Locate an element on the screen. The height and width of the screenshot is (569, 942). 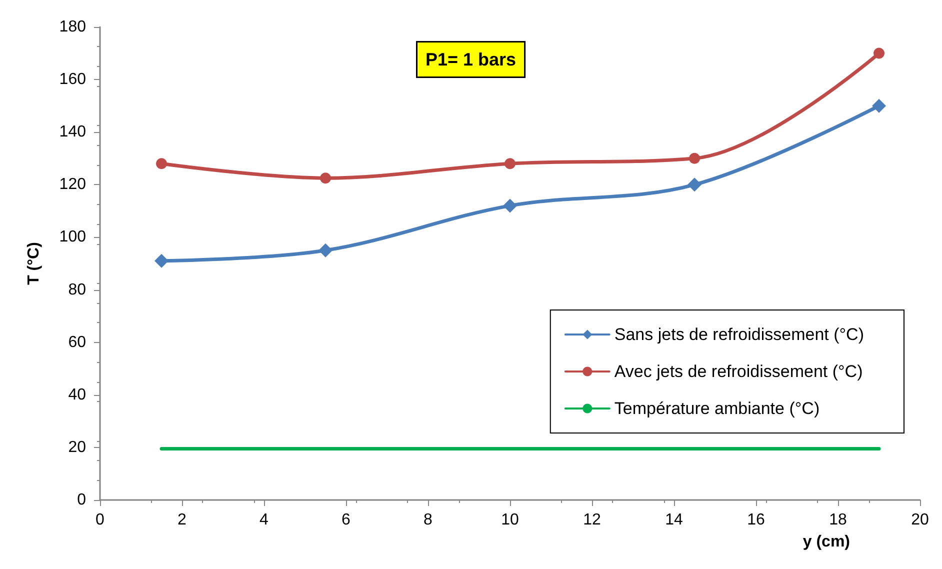
x-tick-label: 16 is located at coordinates (756, 520).